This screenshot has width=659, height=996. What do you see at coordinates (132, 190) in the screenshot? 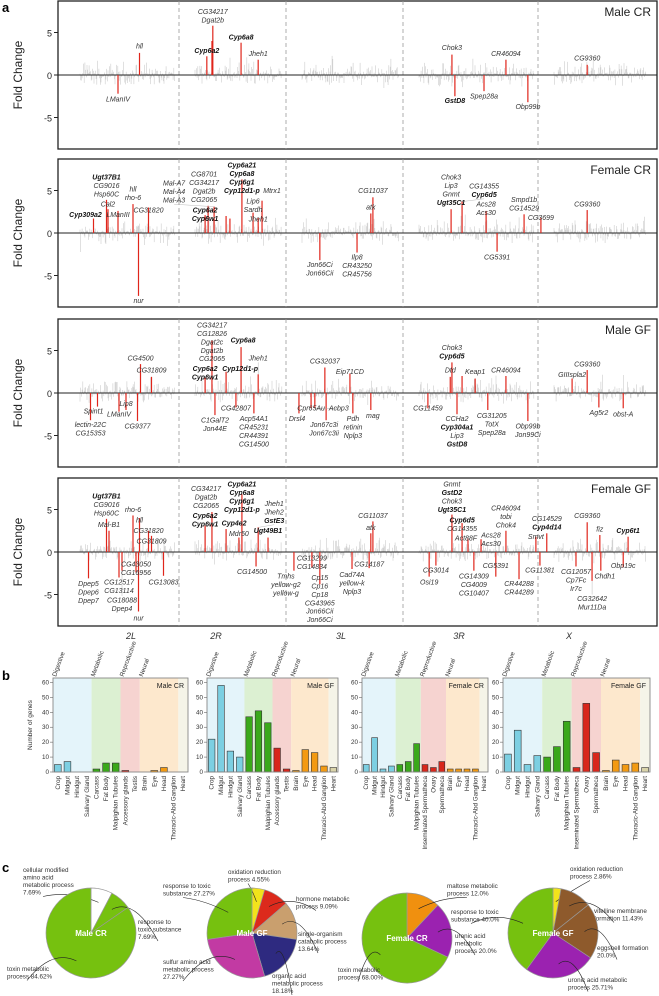
I see `gene-label: hll` at bounding box center [132, 190].